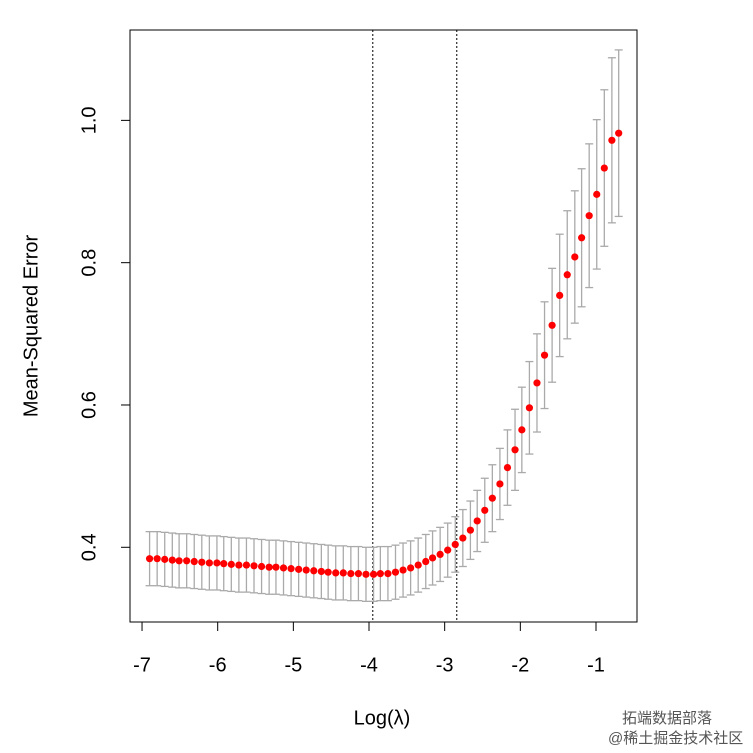  What do you see at coordinates (382, 718) in the screenshot?
I see `x-axis-label: Log(λ)` at bounding box center [382, 718].